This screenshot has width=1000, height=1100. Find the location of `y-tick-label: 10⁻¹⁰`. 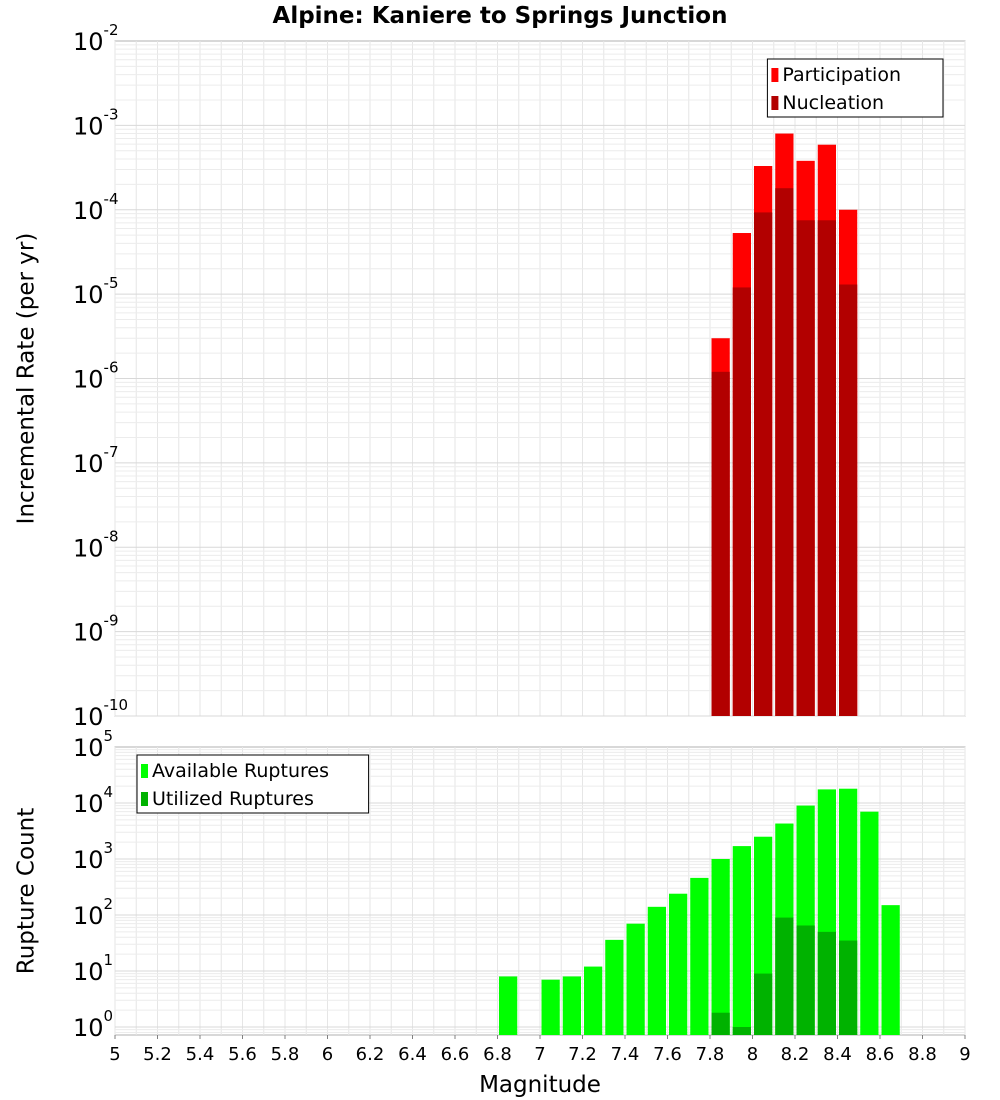

y-tick-label: 10⁻¹⁰ is located at coordinates (100, 713).